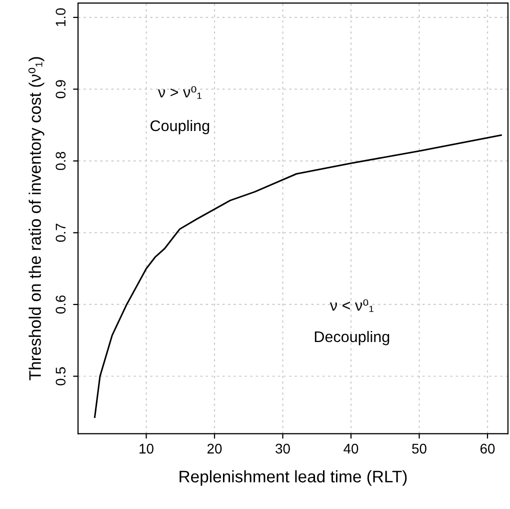 This screenshot has height=509, width=510. What do you see at coordinates (61, 89) in the screenshot?
I see `y-tick-label: 0.9` at bounding box center [61, 89].